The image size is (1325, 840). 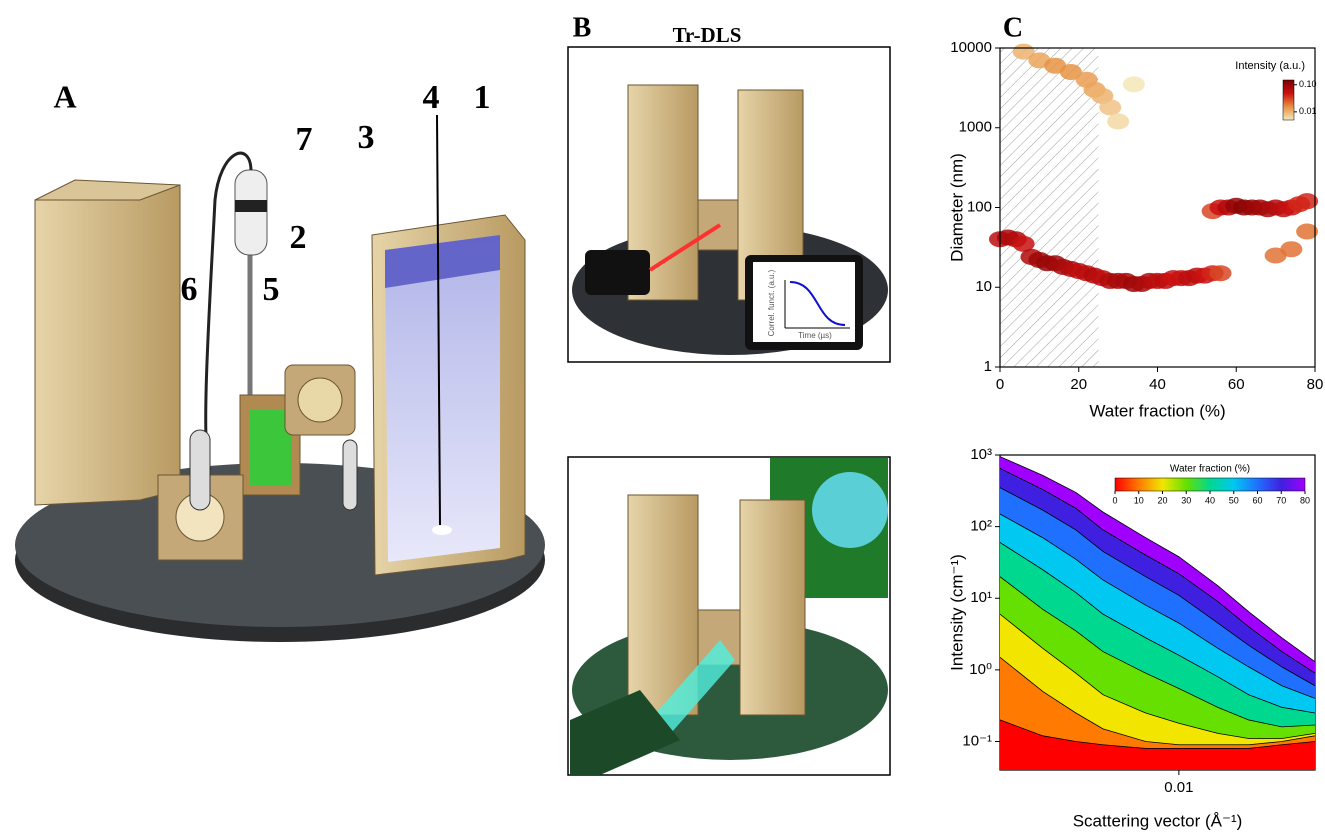 I want to click on y-tick-label: 10², so click(x=981, y=526).